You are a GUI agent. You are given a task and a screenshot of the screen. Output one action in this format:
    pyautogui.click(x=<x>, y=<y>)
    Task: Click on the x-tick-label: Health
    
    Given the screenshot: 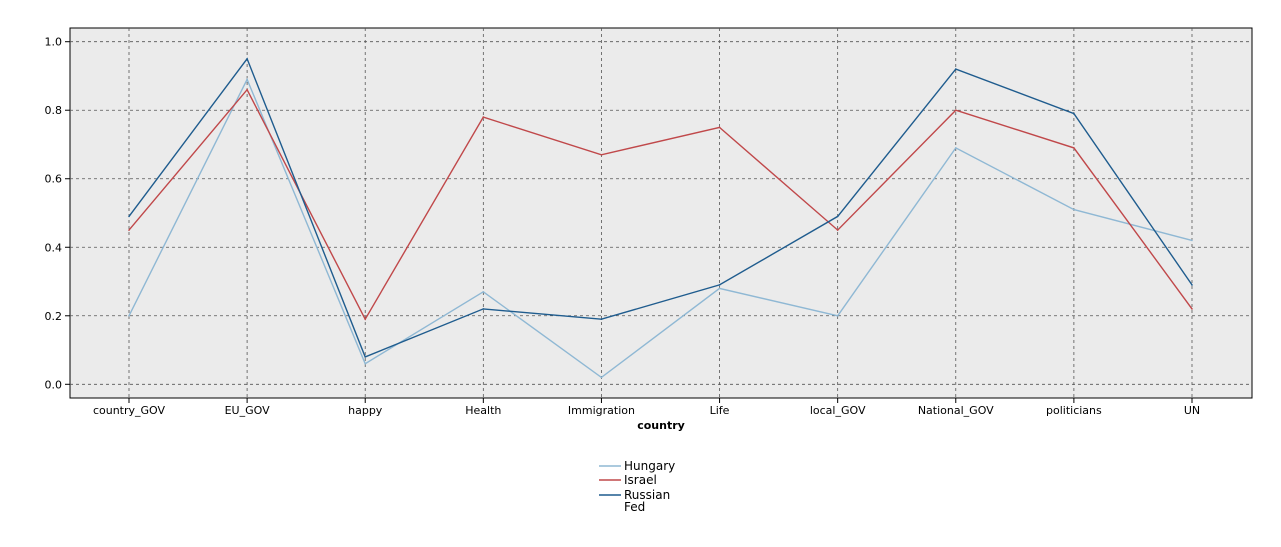 What is the action you would take?
    pyautogui.click(x=483, y=410)
    